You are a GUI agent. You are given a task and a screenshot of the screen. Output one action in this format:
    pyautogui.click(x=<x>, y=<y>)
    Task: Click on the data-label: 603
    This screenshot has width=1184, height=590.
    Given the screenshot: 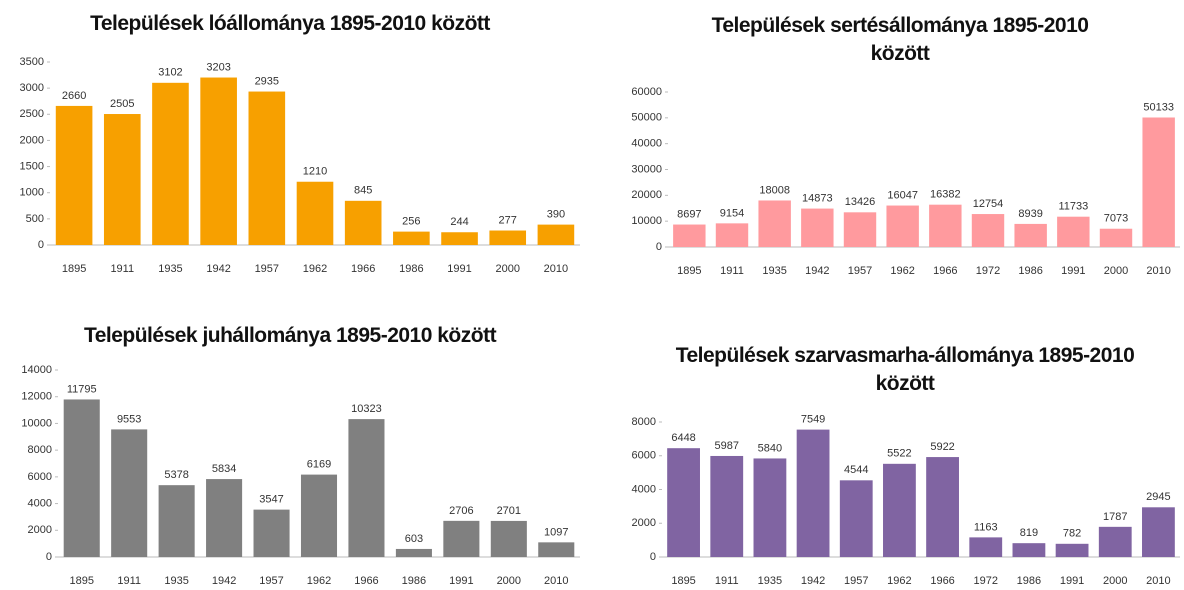 What is the action you would take?
    pyautogui.click(x=414, y=539)
    